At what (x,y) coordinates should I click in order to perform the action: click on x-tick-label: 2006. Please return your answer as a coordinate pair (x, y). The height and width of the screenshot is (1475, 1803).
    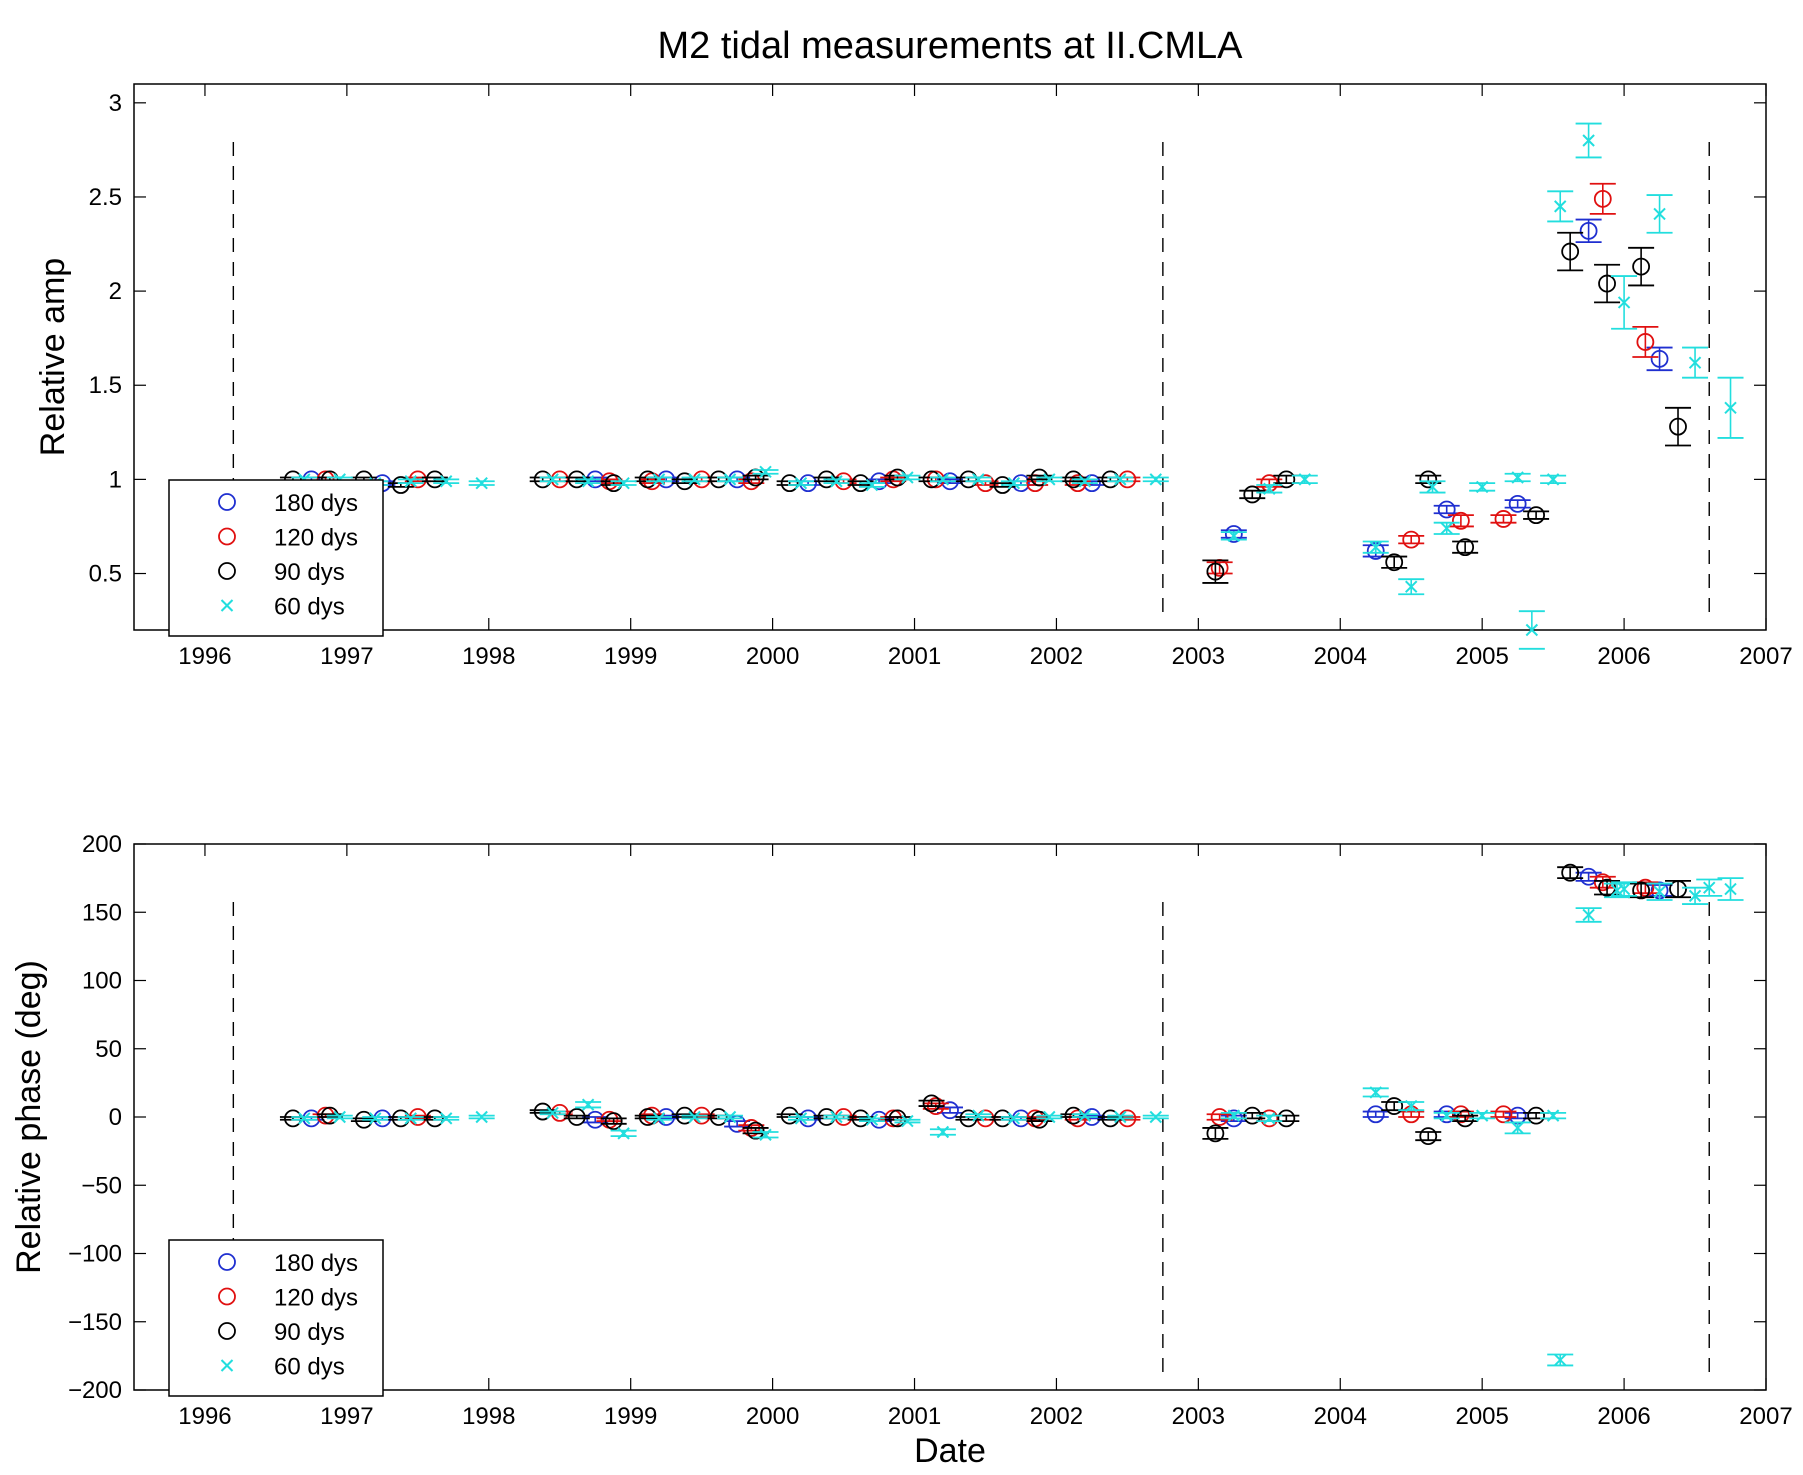
    Looking at the image, I should click on (1623, 656).